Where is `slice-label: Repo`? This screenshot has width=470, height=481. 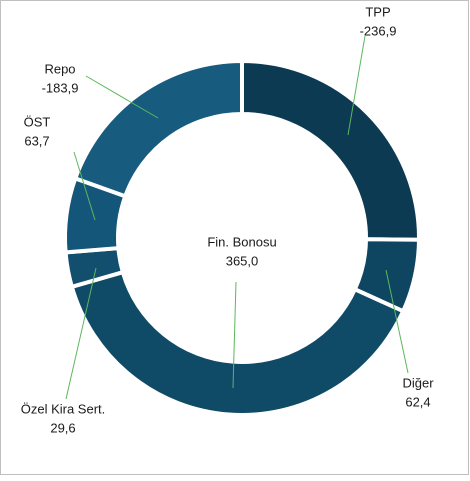 slice-label: Repo is located at coordinates (59, 68).